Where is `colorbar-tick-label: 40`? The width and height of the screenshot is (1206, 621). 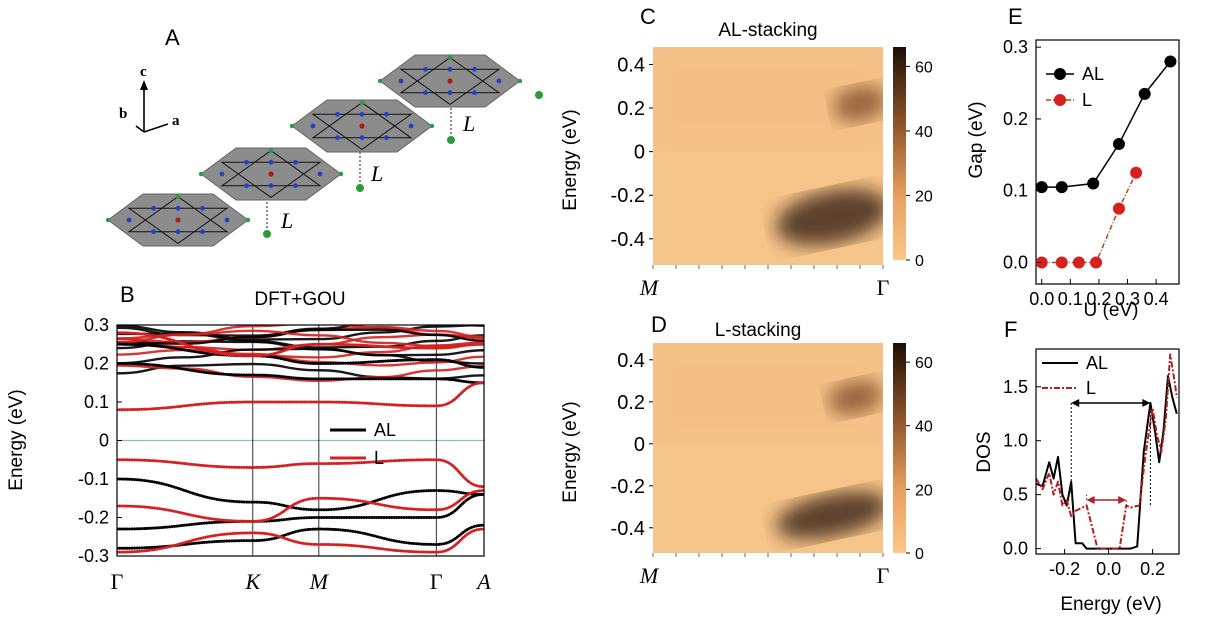
colorbar-tick-label: 40 is located at coordinates (924, 132).